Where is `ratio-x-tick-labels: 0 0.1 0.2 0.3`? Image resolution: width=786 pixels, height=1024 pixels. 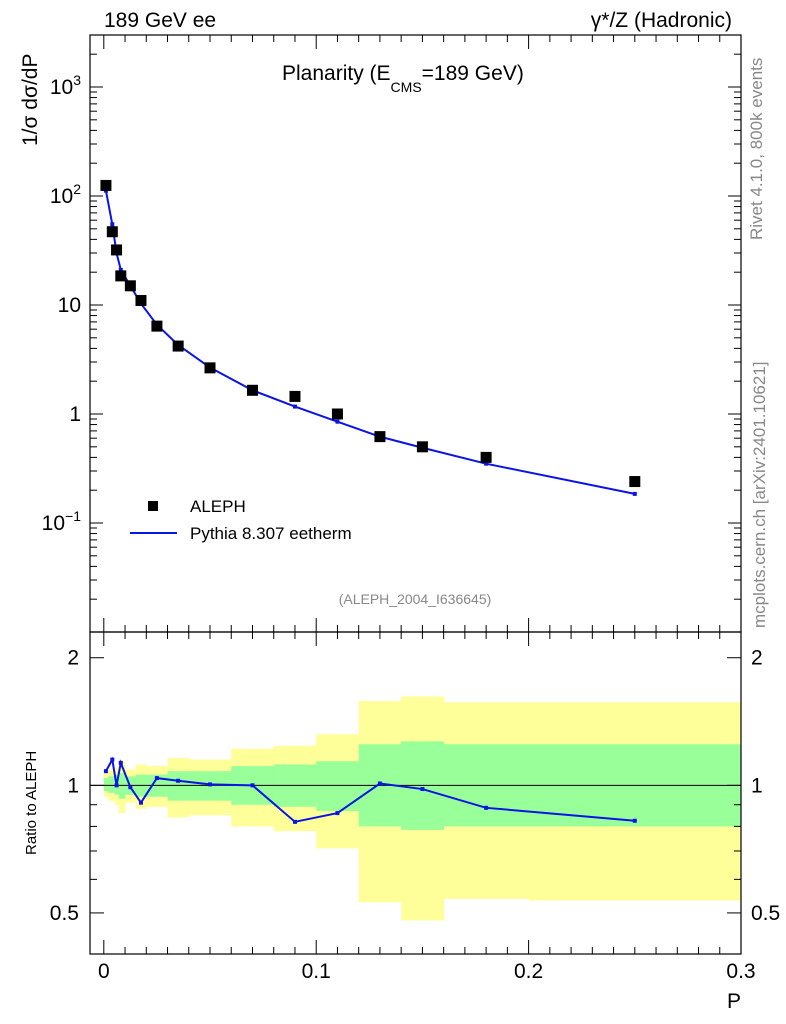 ratio-x-tick-labels: 0 0.1 0.2 0.3 is located at coordinates (427, 971).